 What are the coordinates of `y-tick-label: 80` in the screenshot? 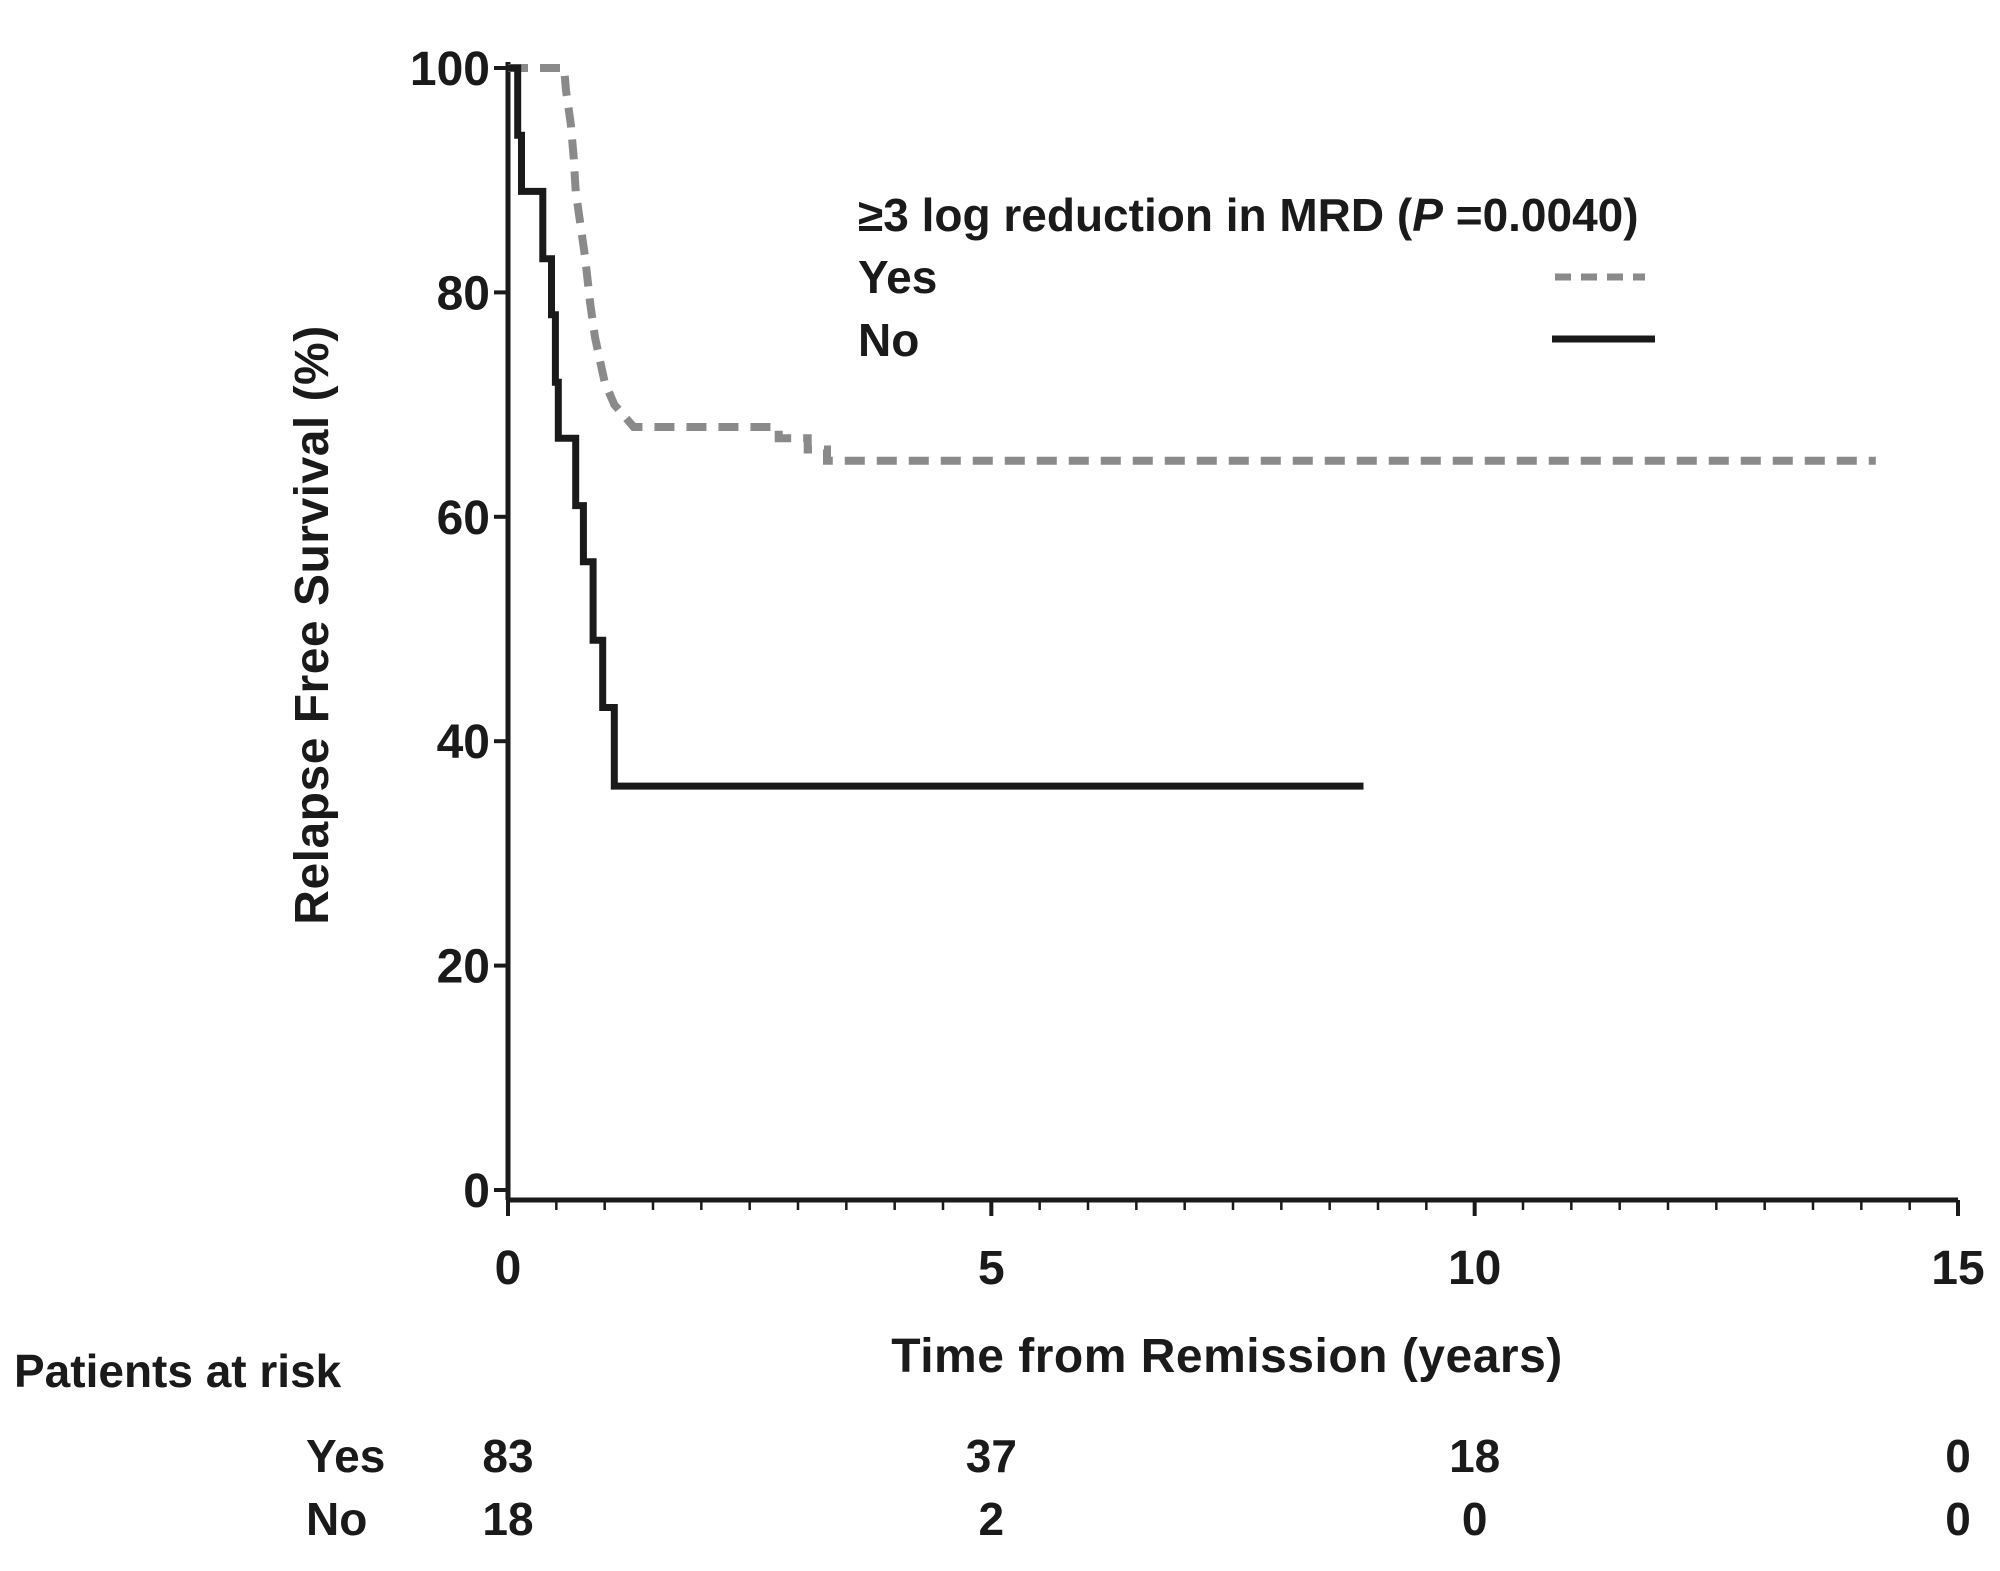 It's located at (463, 293).